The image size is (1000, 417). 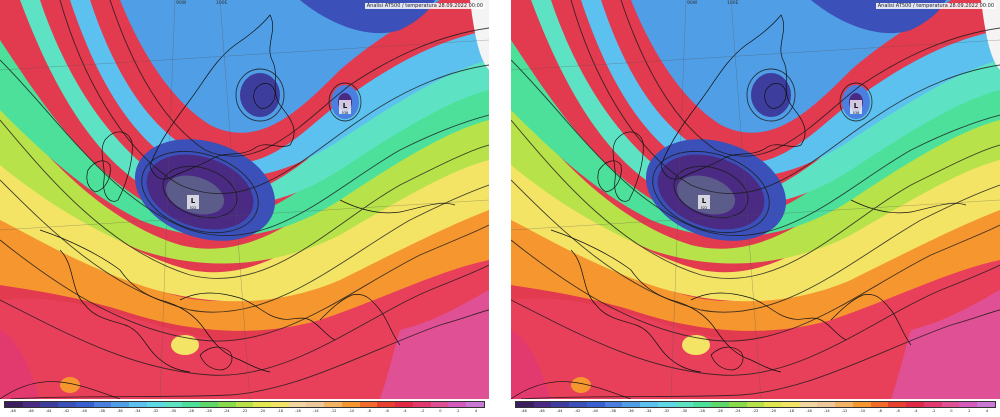 I want to click on scale-label: -4, so click(x=404, y=411).